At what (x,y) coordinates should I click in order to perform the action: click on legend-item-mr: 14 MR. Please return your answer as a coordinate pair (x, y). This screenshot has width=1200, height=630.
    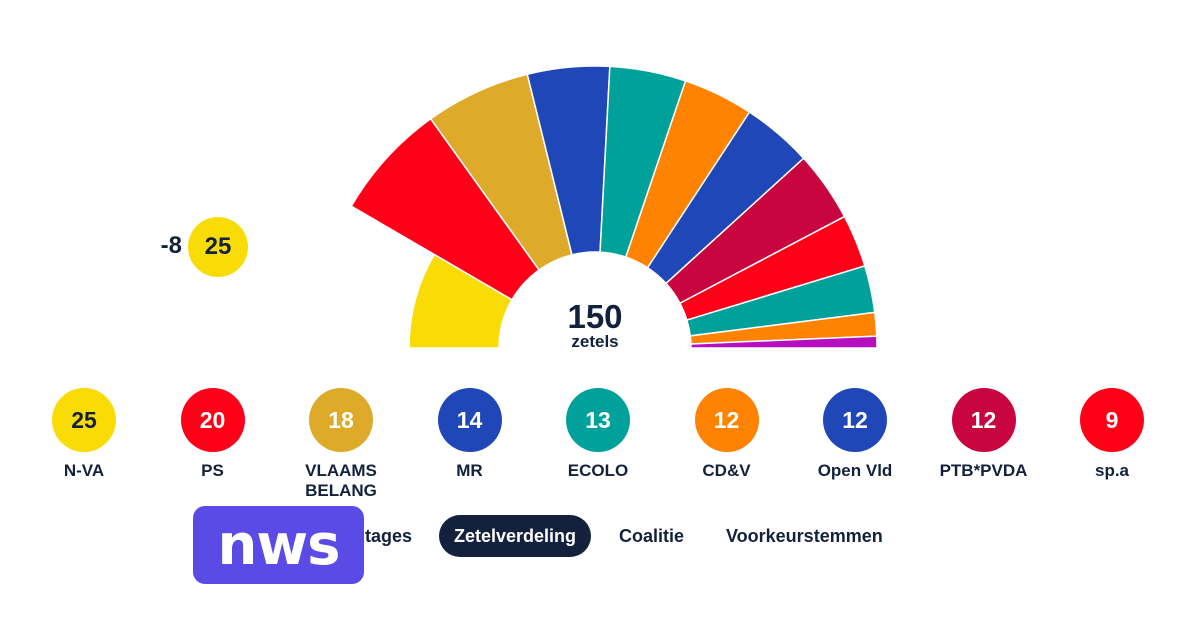
    Looking at the image, I should click on (470, 434).